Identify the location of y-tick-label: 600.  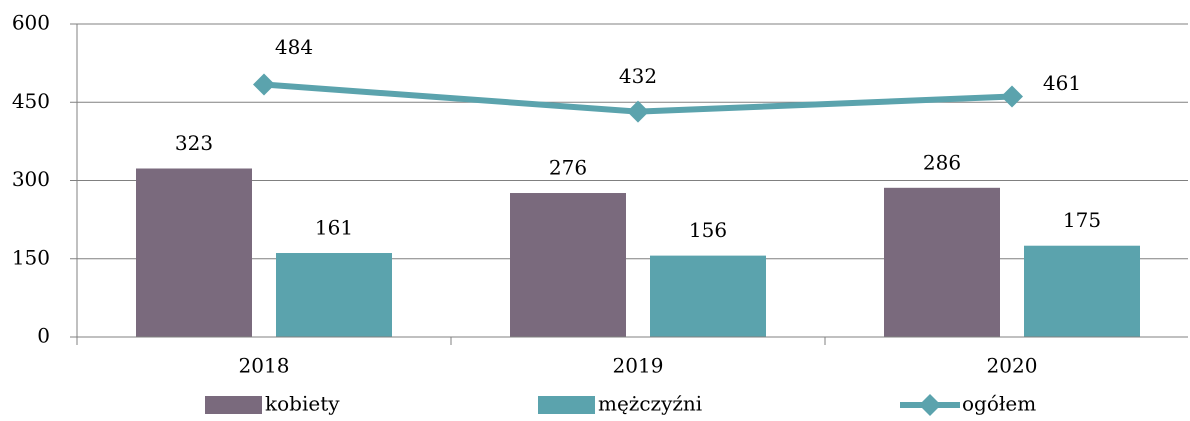
(31, 23).